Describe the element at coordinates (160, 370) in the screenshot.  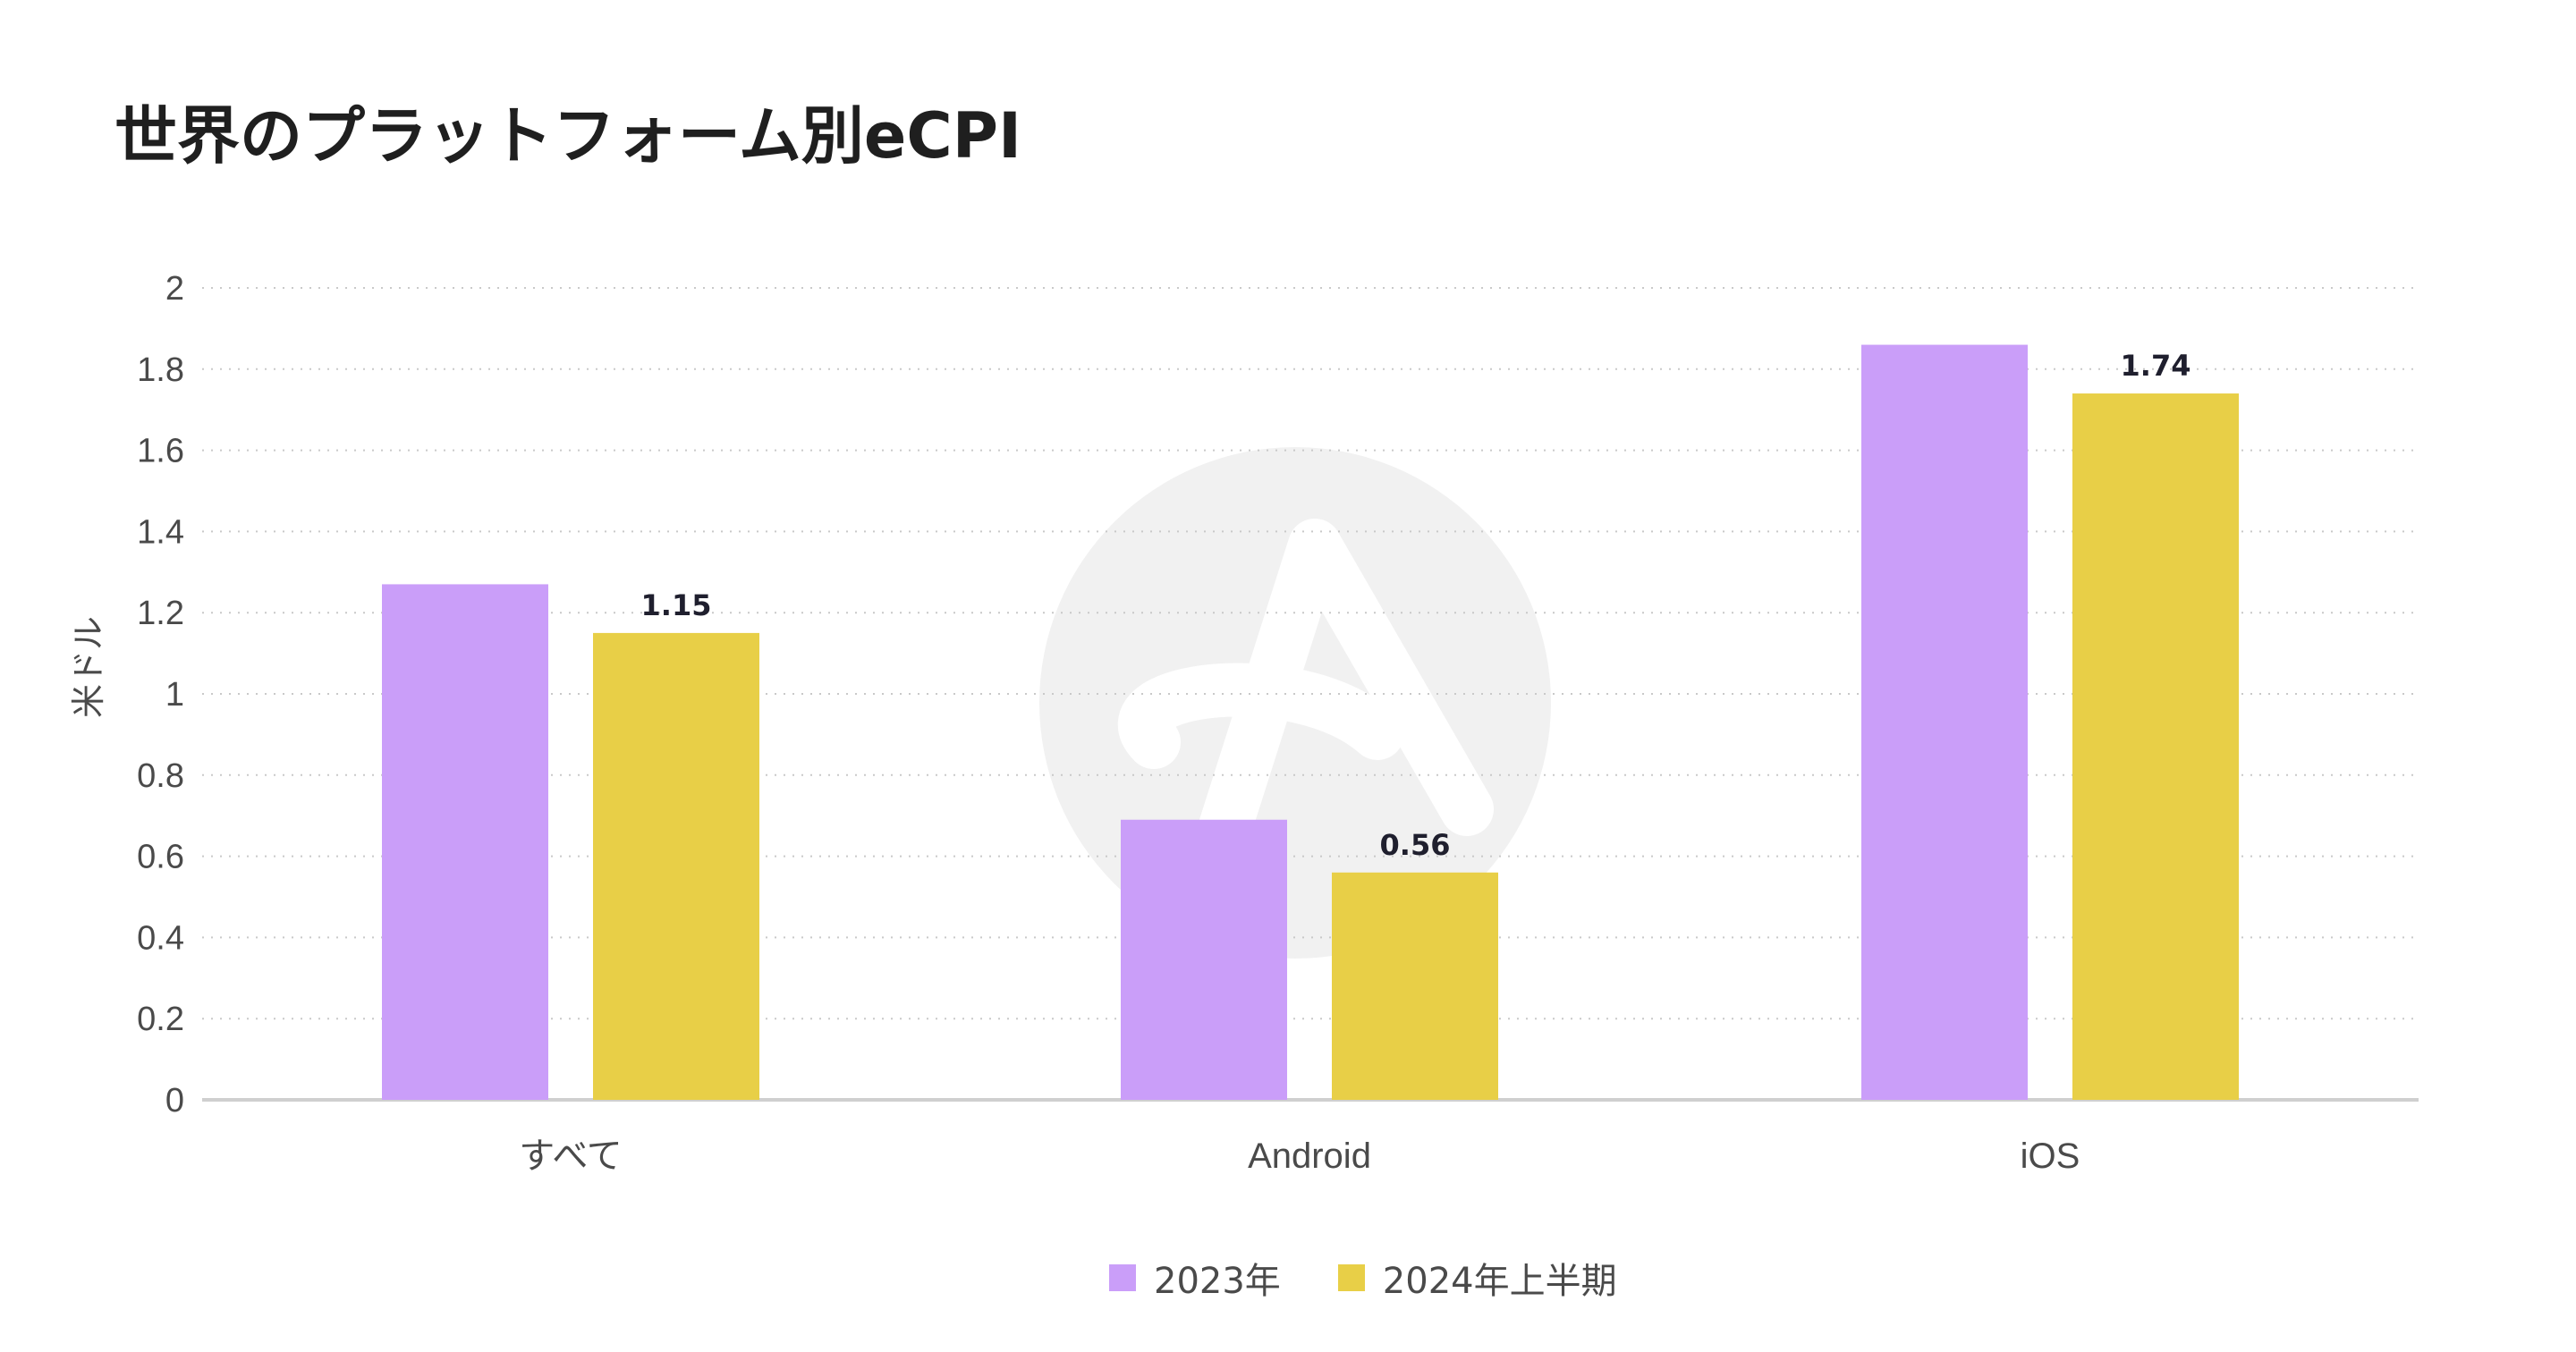
I see `y-tick-label: 1.8` at that location.